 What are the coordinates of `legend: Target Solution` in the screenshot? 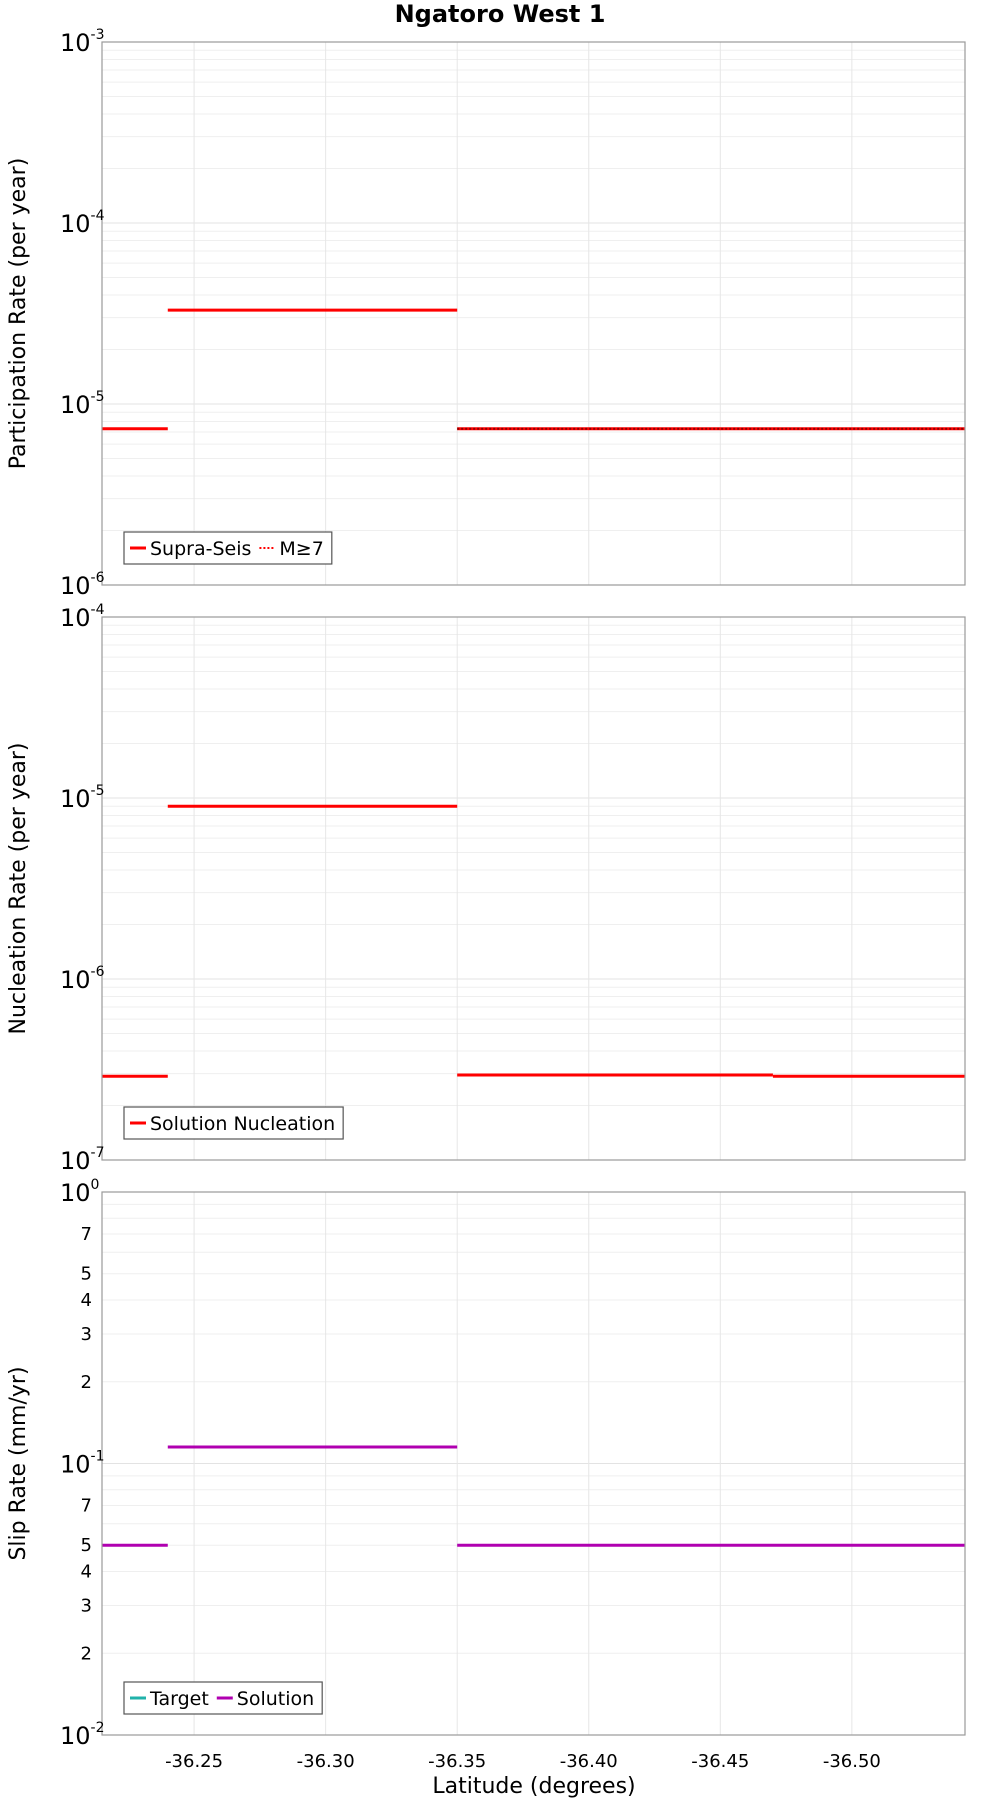 It's located at (223, 1698).